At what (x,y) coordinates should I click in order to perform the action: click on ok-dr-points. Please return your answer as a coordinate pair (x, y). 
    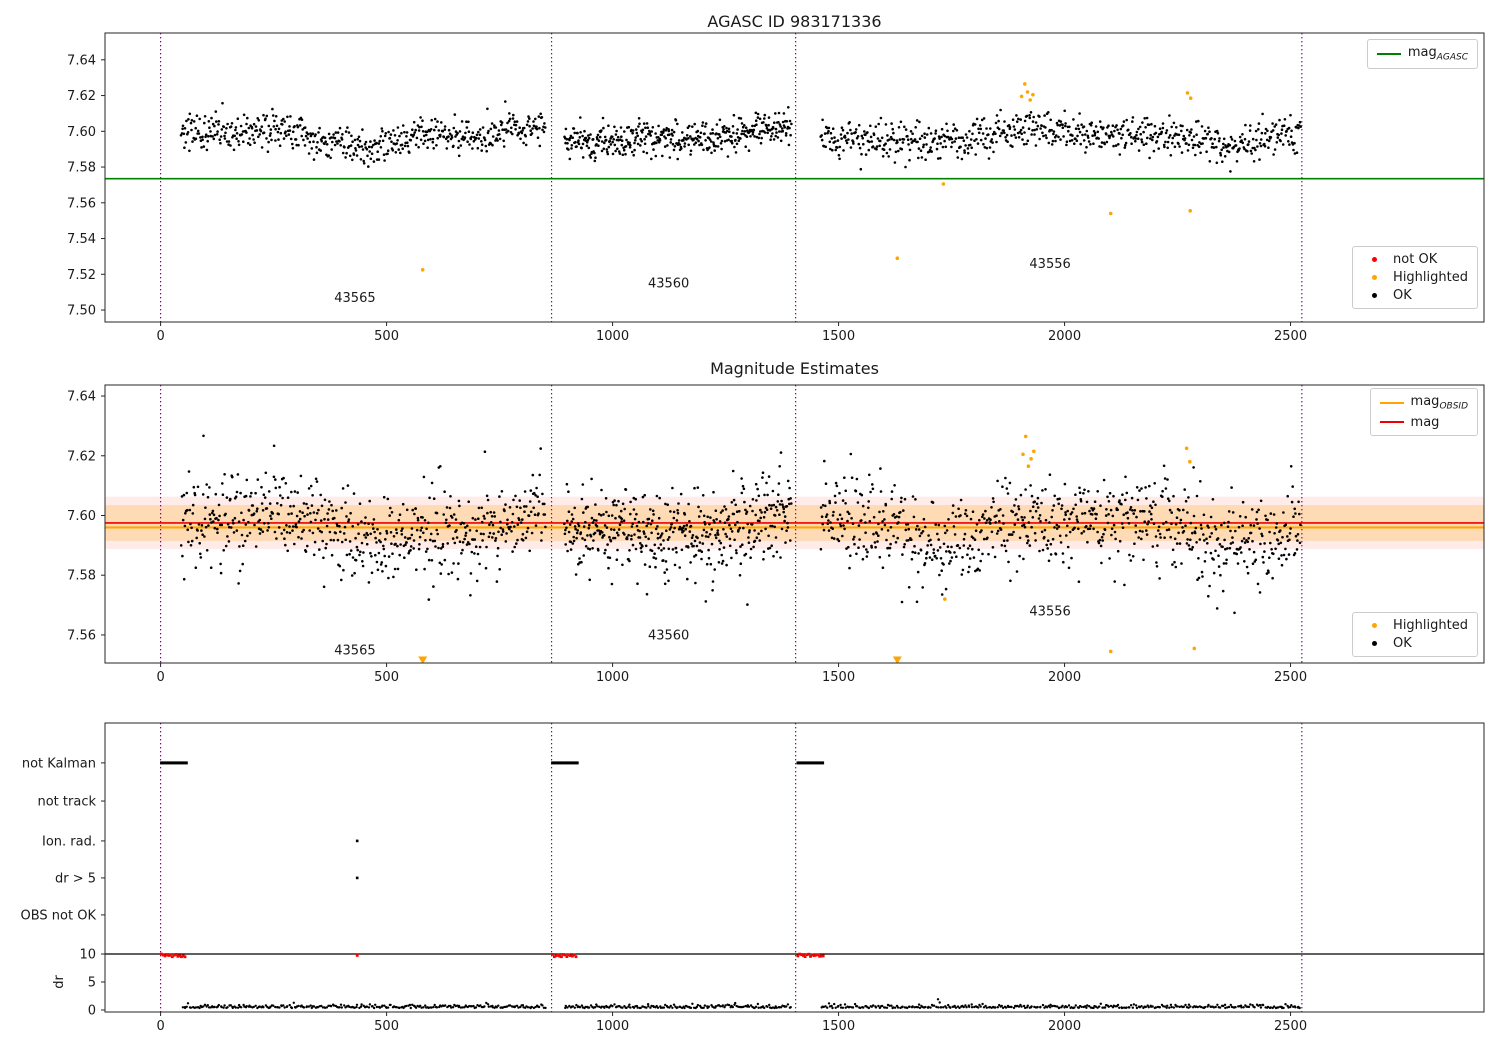
    Looking at the image, I should click on (741, 1004).